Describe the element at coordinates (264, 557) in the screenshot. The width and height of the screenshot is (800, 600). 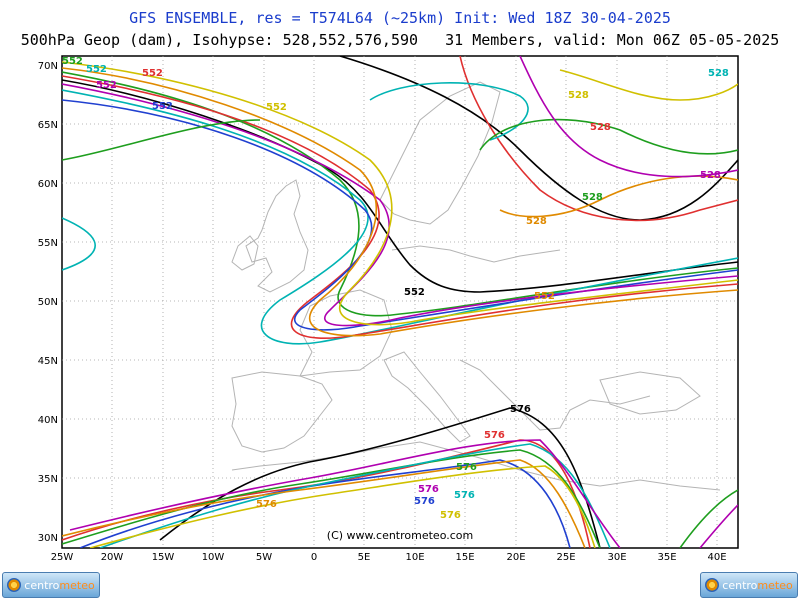
I see `lon-label: 5W` at that location.